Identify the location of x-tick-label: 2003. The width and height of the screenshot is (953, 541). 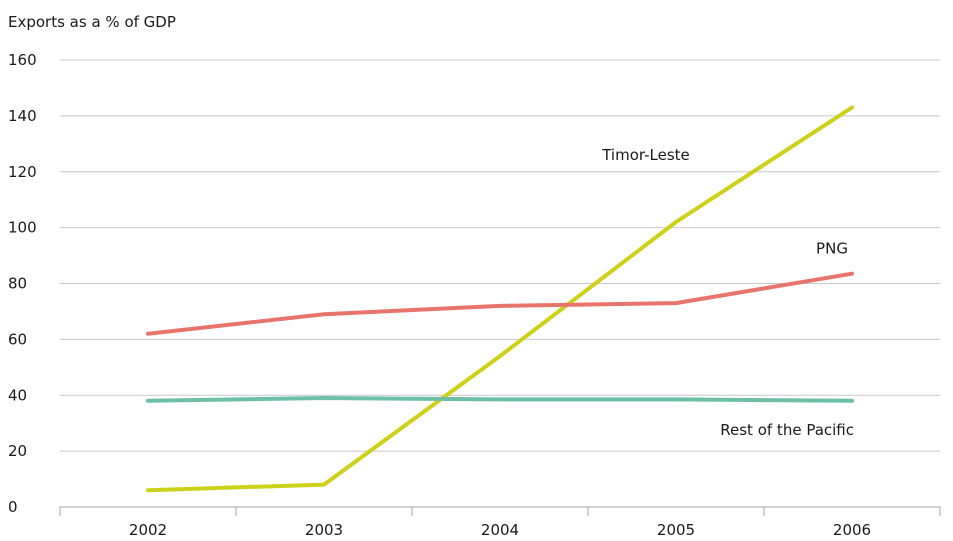
(324, 530).